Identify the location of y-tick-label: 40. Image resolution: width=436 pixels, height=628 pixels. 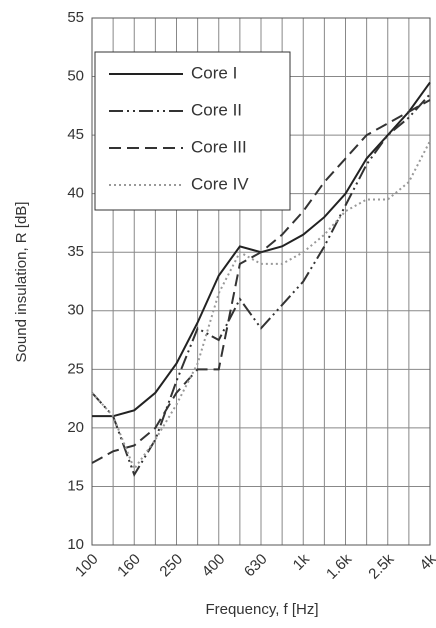
(75, 193).